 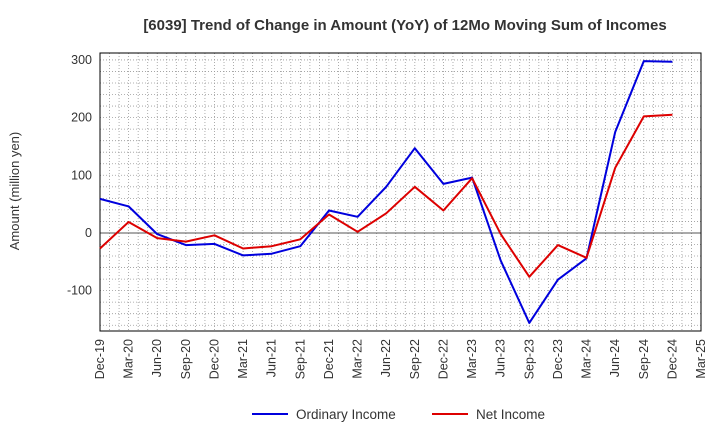 I want to click on x-tick-label: Mar-21, so click(x=243, y=359).